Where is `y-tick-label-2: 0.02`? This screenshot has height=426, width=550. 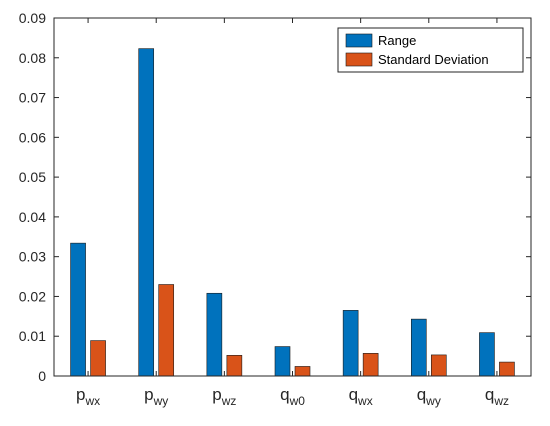 y-tick-label-2: 0.02 is located at coordinates (32, 296).